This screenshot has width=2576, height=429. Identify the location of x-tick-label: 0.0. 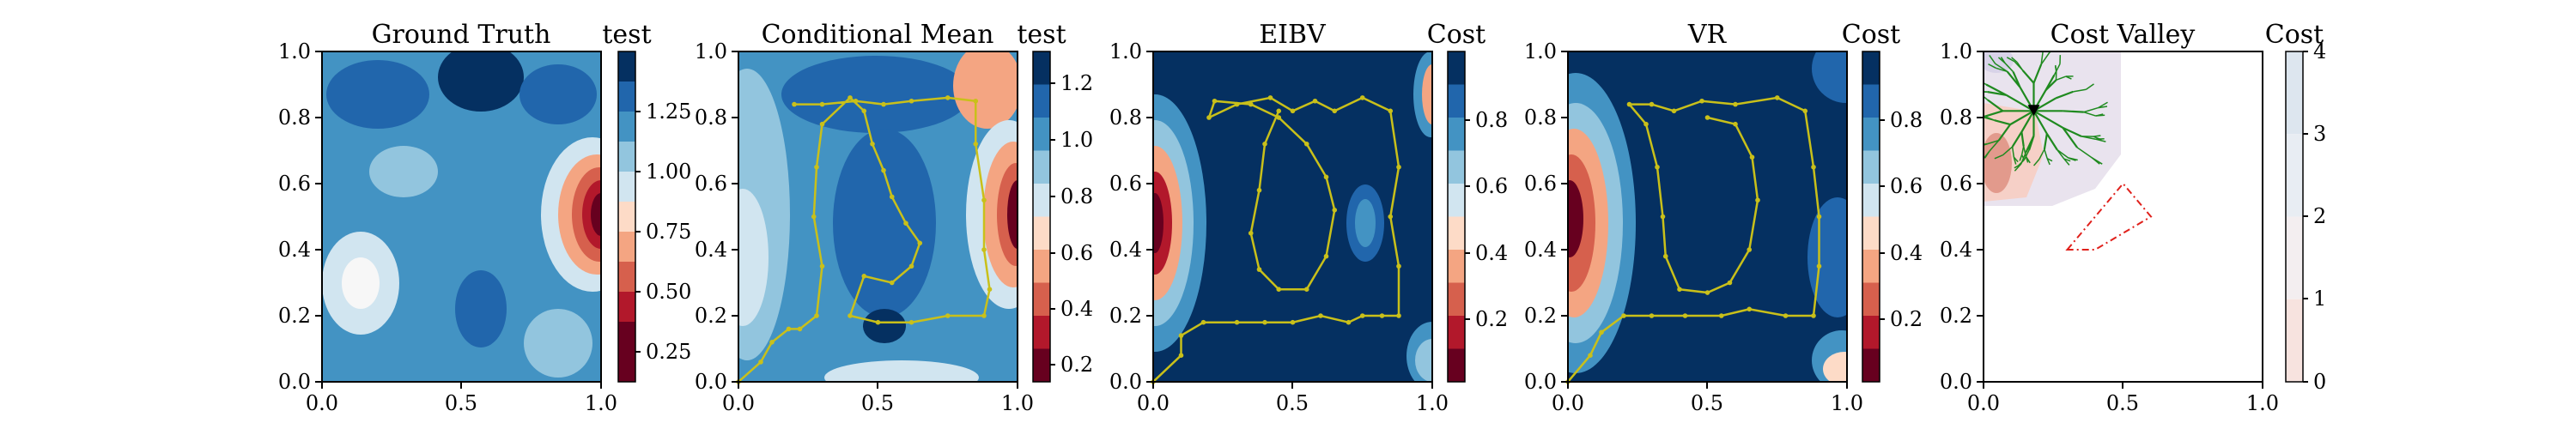
(1153, 403).